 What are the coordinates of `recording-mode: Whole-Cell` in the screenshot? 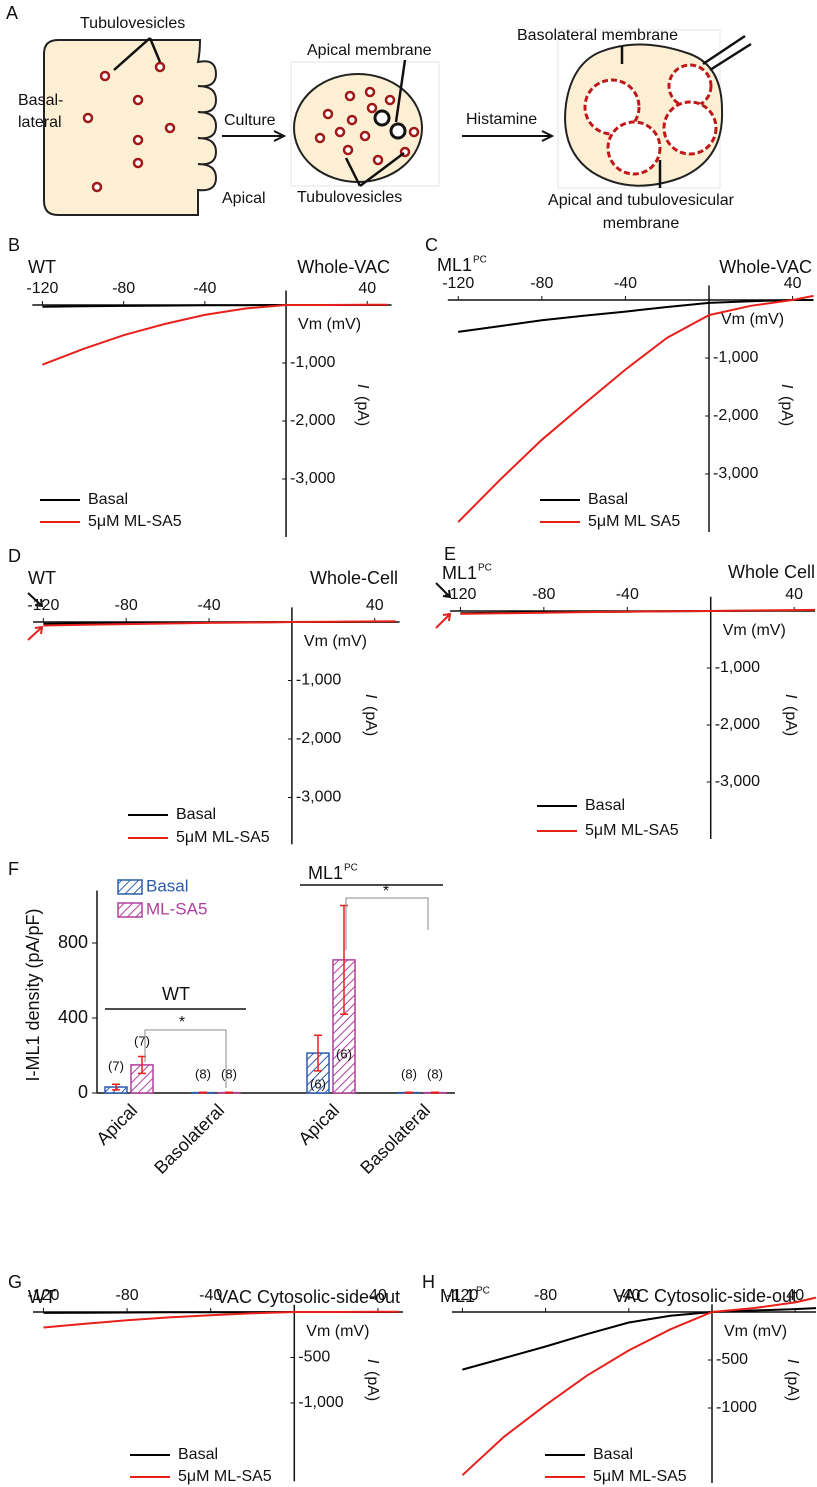 It's located at (354, 578).